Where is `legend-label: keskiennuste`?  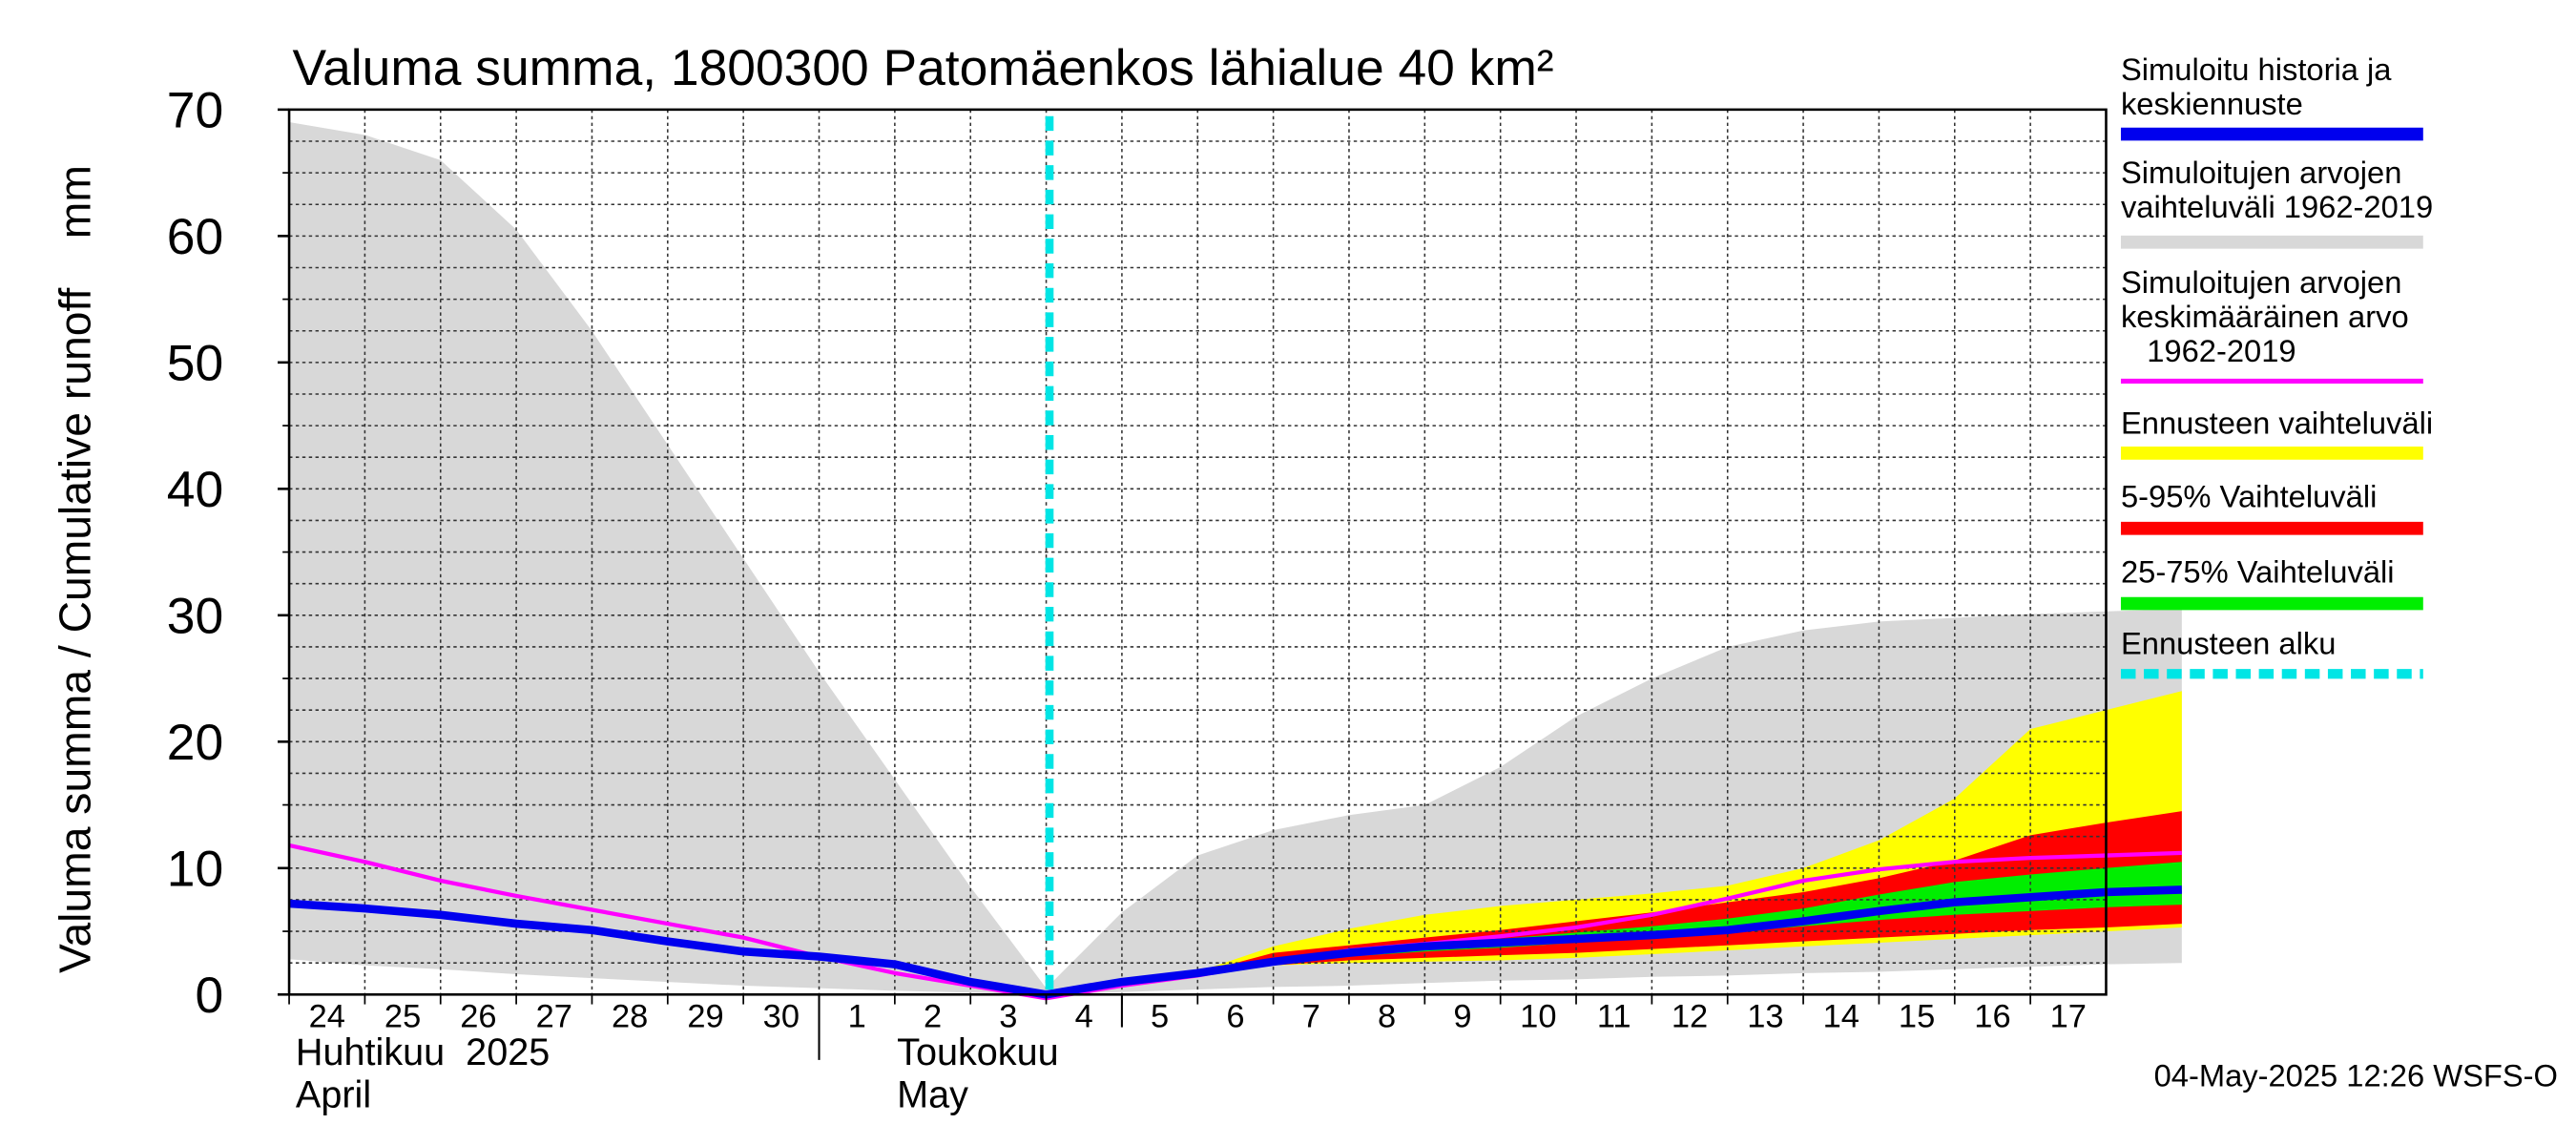 legend-label: keskiennuste is located at coordinates (2212, 103).